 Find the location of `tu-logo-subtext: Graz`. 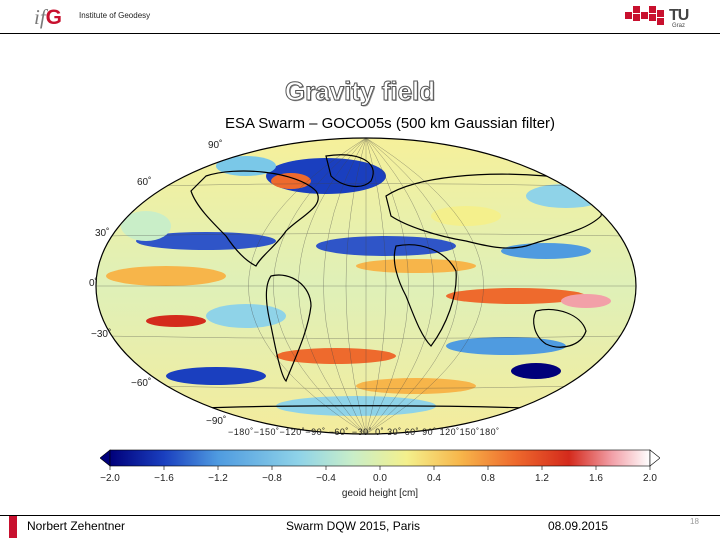

tu-logo-subtext: Graz is located at coordinates (679, 26).